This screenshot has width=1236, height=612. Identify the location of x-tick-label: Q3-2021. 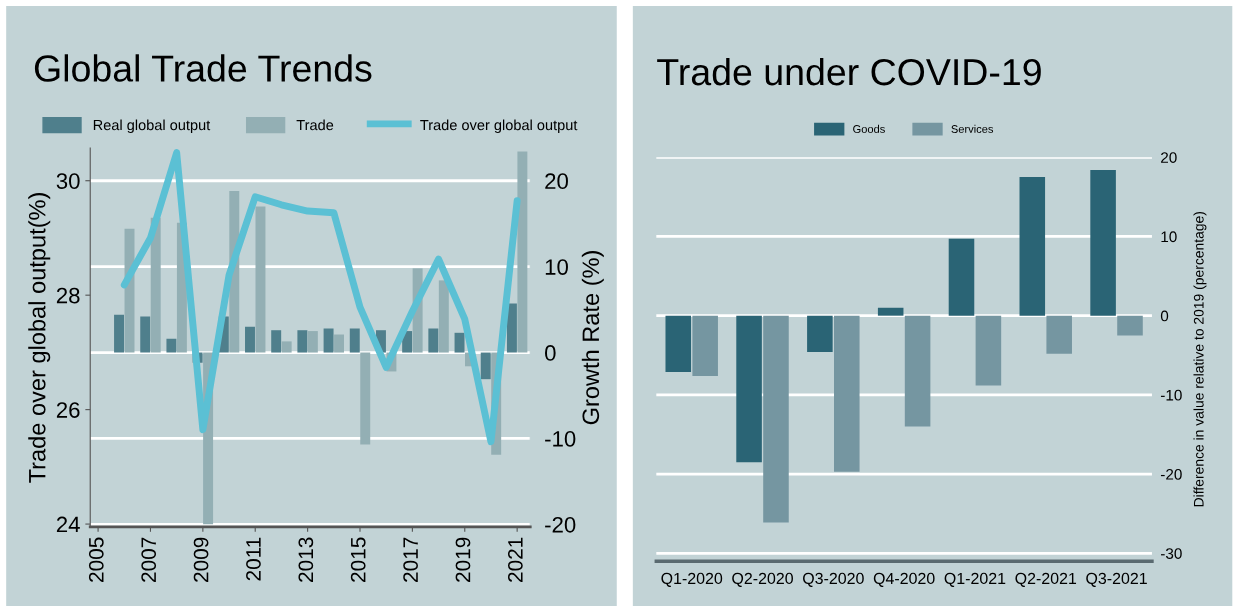
(1116, 579).